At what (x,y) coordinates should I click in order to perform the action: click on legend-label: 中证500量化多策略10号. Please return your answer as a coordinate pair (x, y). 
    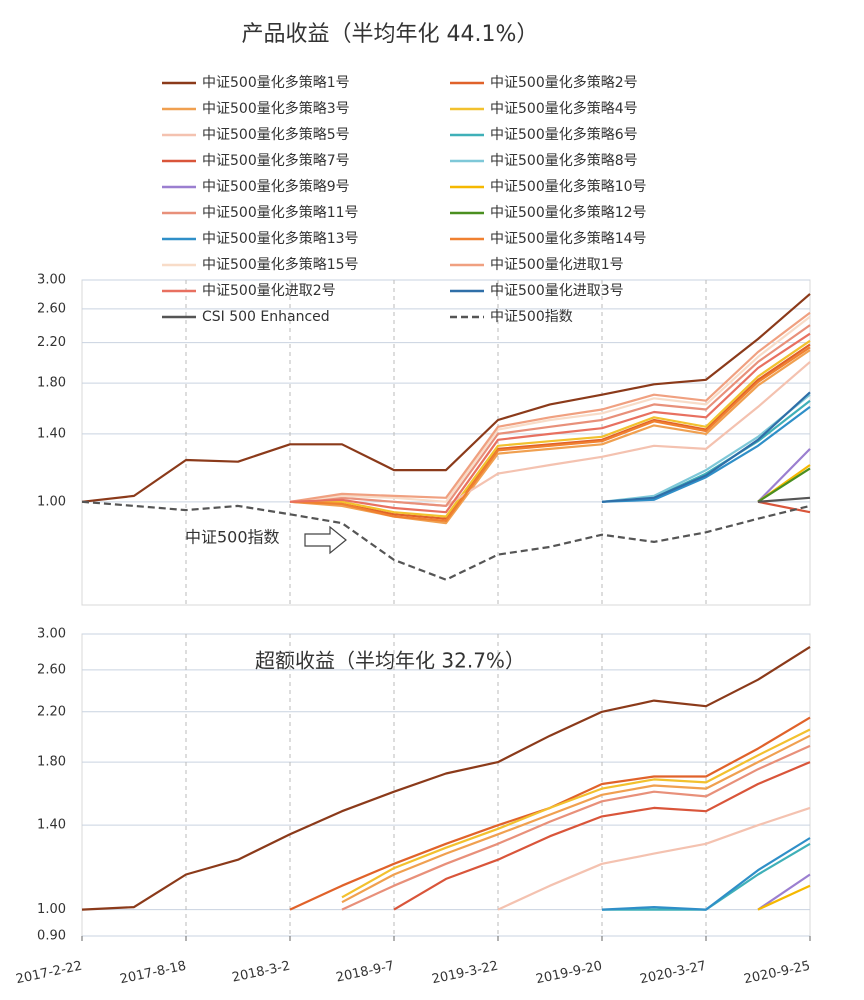
    Looking at the image, I should click on (568, 186).